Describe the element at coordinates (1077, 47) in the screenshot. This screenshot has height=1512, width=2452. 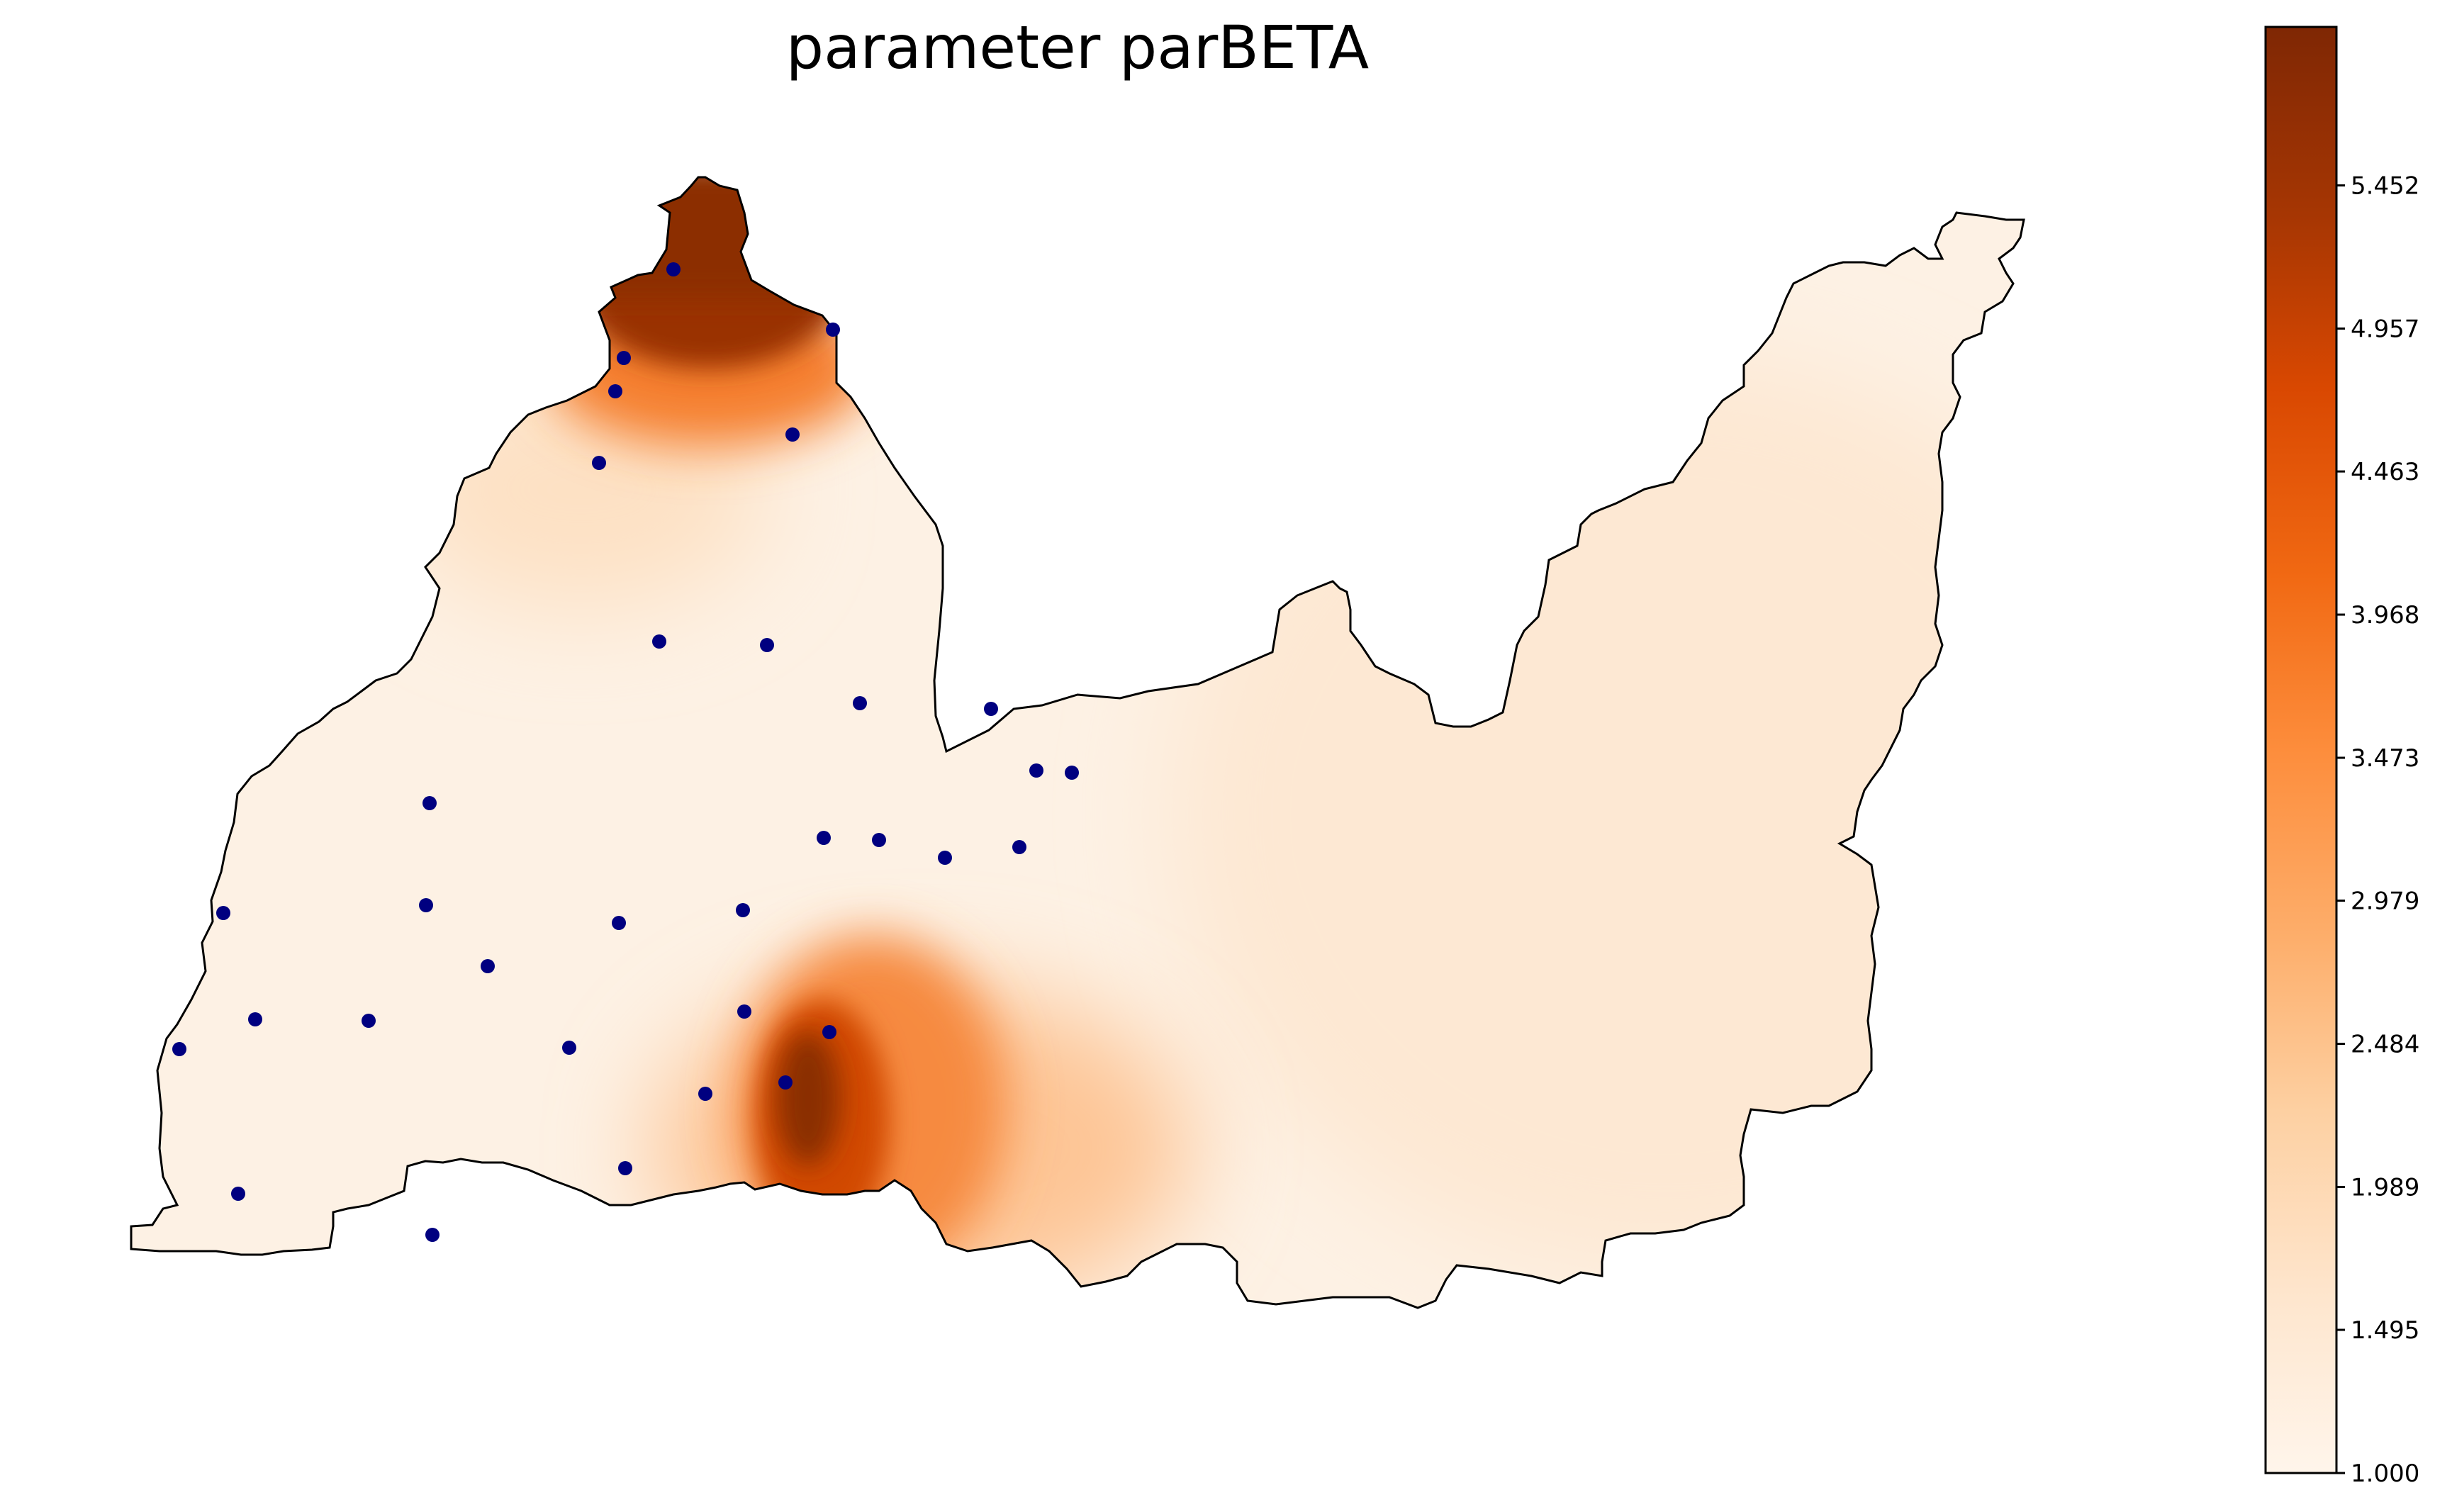
I see `map-title: parameter parBETA` at that location.